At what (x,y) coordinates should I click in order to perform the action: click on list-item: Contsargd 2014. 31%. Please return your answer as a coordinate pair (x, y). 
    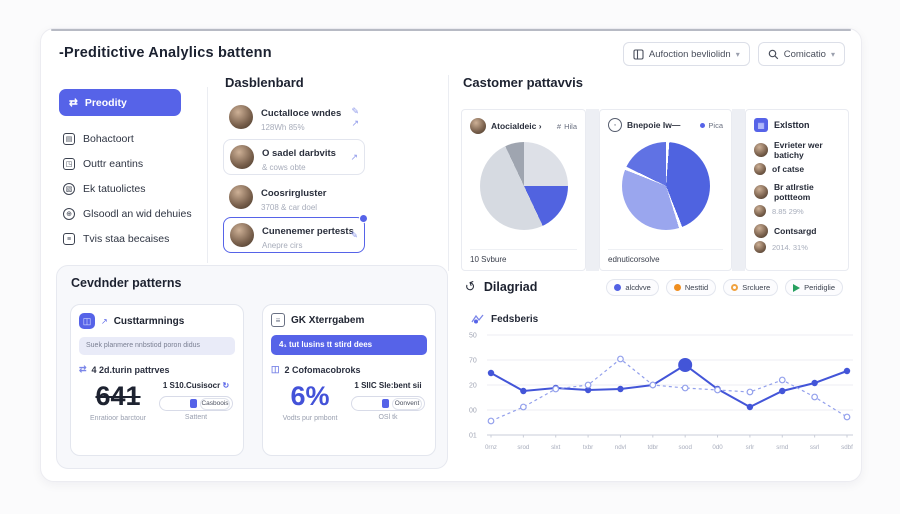
    Looking at the image, I should click on (797, 238).